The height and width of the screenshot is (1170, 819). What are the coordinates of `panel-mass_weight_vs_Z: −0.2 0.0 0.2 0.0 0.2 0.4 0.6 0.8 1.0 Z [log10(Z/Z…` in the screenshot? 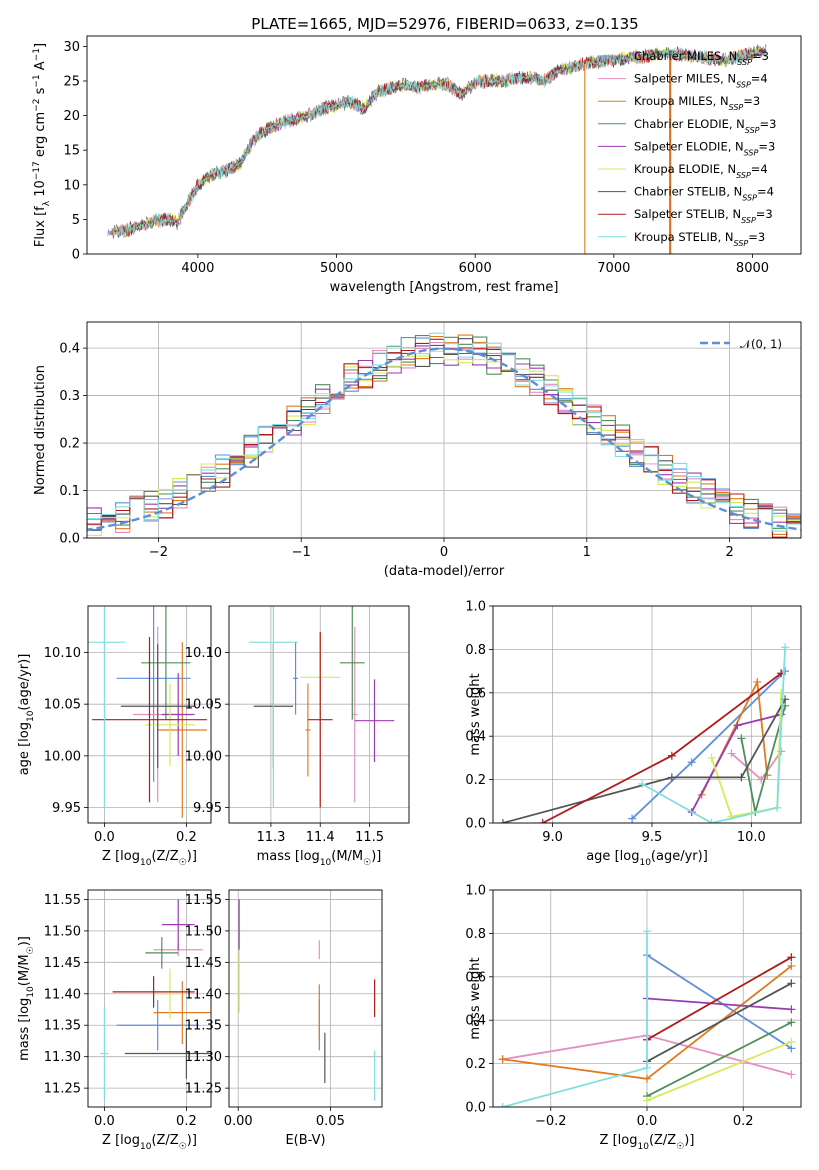 It's located at (633, 1018).